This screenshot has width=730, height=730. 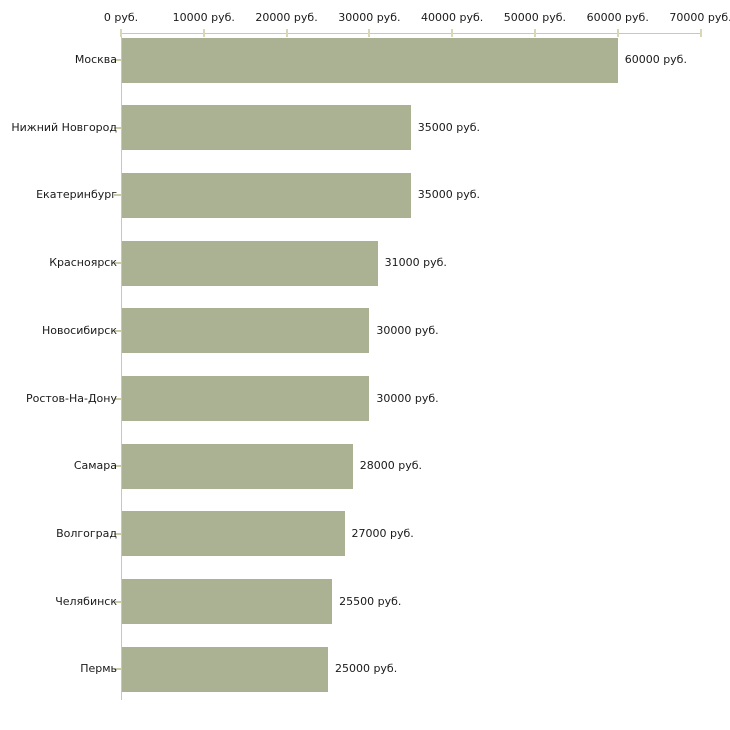 I want to click on x-axis-tick-label: 20000 руб., so click(x=286, y=17).